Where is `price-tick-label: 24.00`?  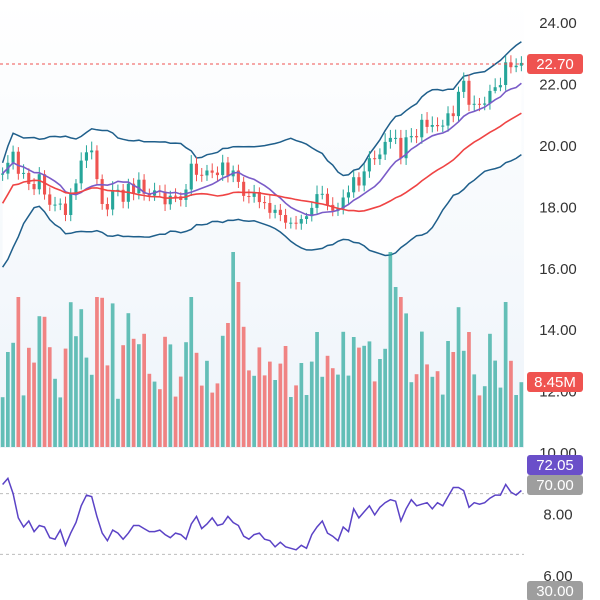
price-tick-label: 24.00 is located at coordinates (558, 23).